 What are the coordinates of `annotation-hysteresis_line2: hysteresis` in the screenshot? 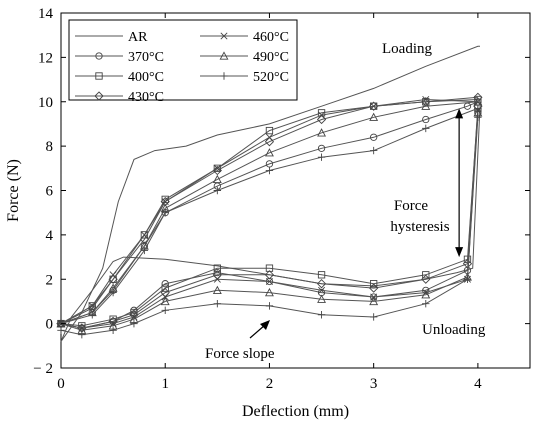 It's located at (419, 227).